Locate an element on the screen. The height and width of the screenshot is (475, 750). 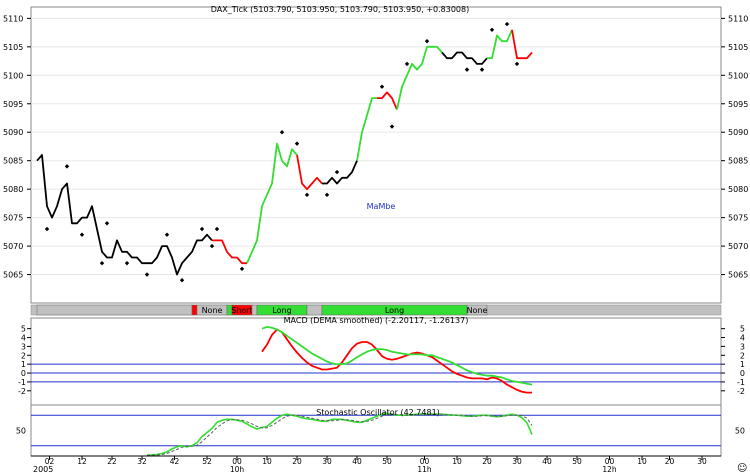
year-label: 2005 is located at coordinates (43, 469).